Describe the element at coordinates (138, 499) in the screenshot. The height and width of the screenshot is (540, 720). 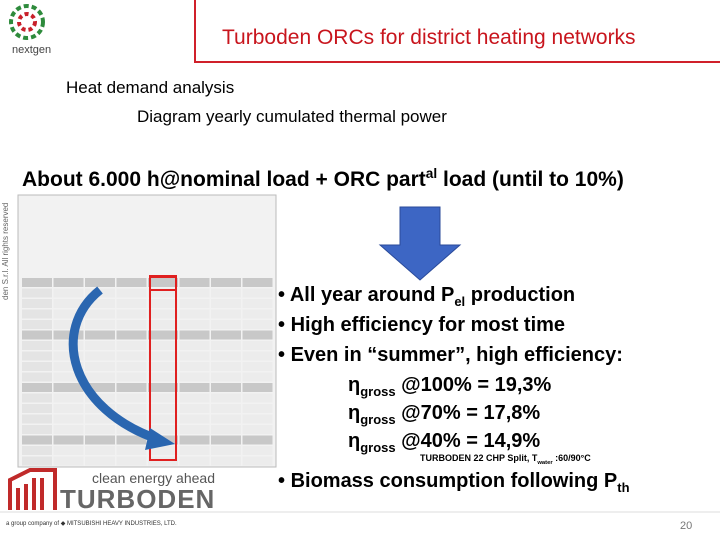
I see `brand: TURBODEN` at that location.